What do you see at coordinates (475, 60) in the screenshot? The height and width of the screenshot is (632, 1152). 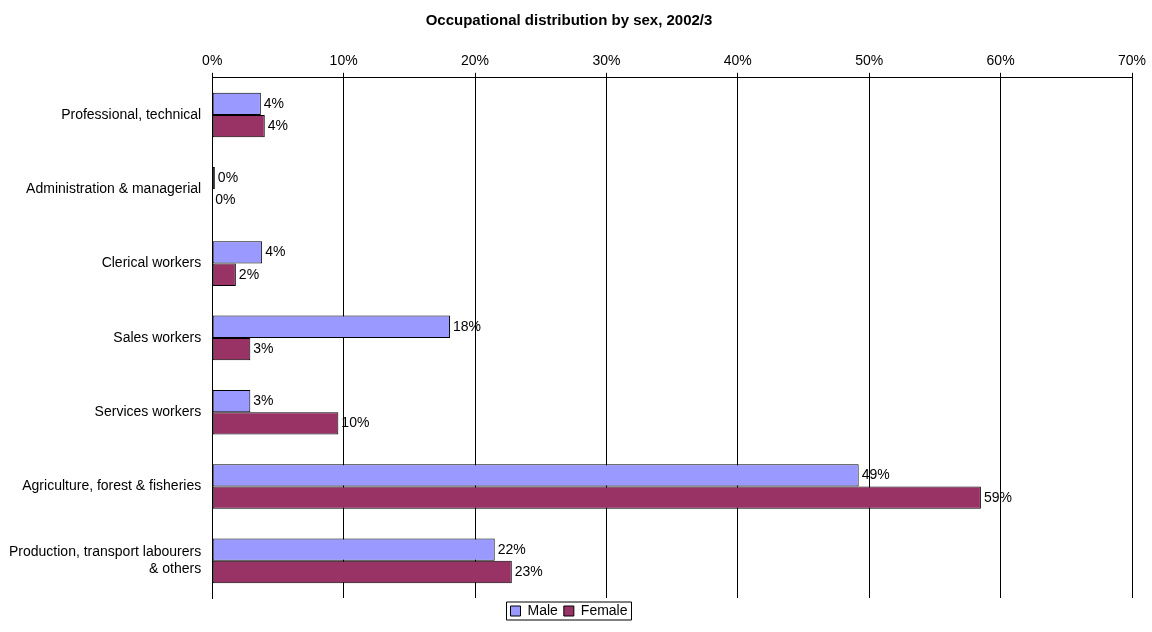 I see `x-tick-label: 20%` at bounding box center [475, 60].